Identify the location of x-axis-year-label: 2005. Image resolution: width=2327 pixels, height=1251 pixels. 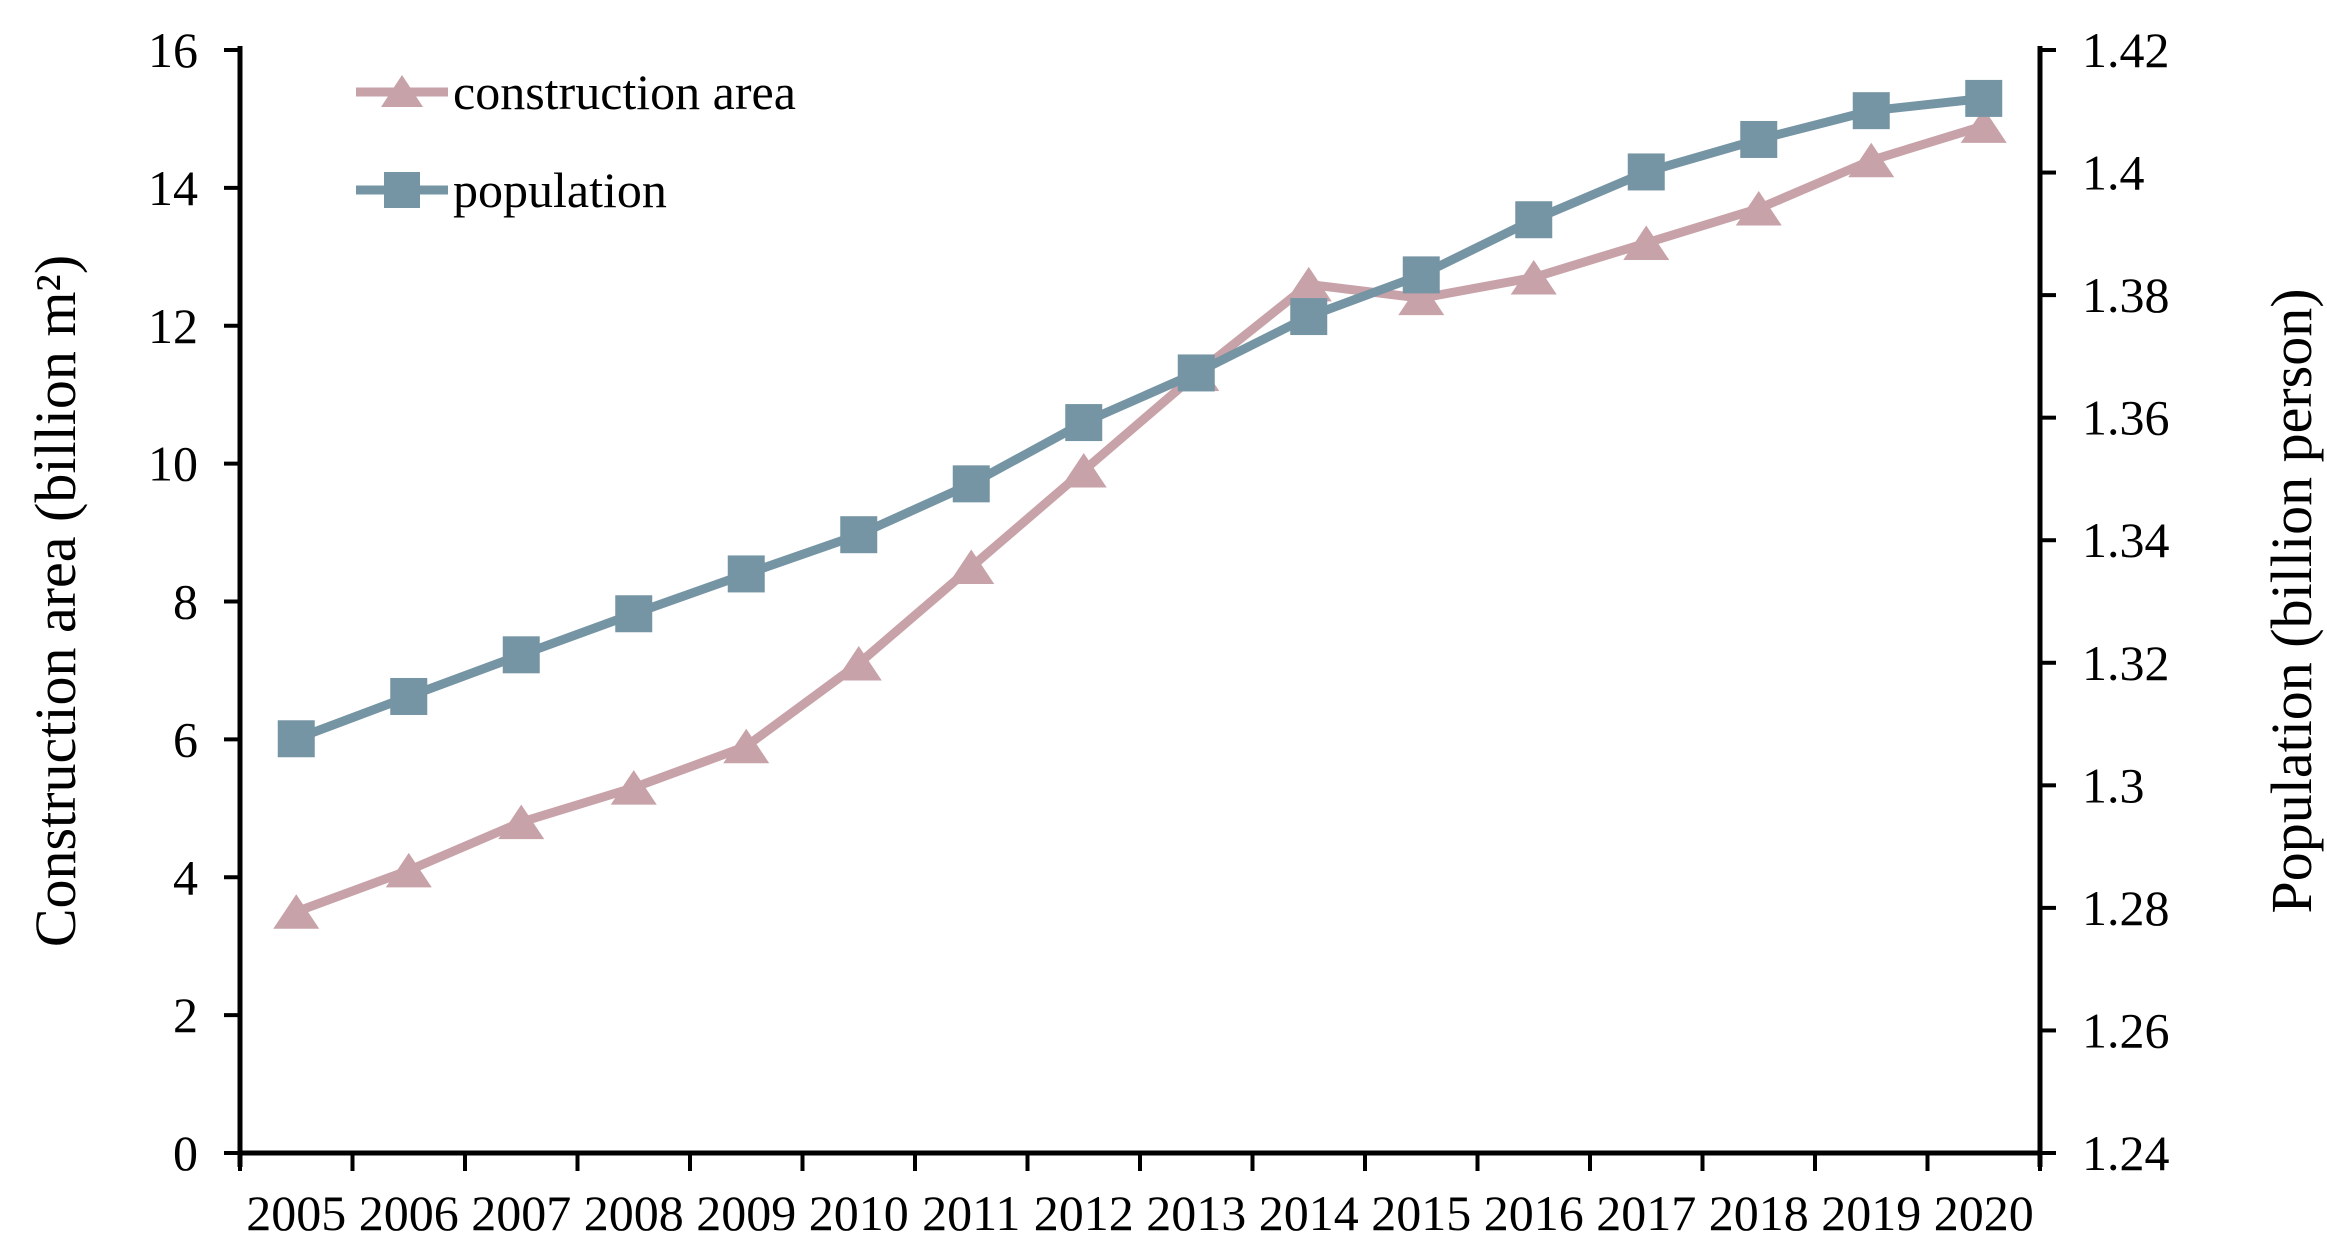
(296, 1213).